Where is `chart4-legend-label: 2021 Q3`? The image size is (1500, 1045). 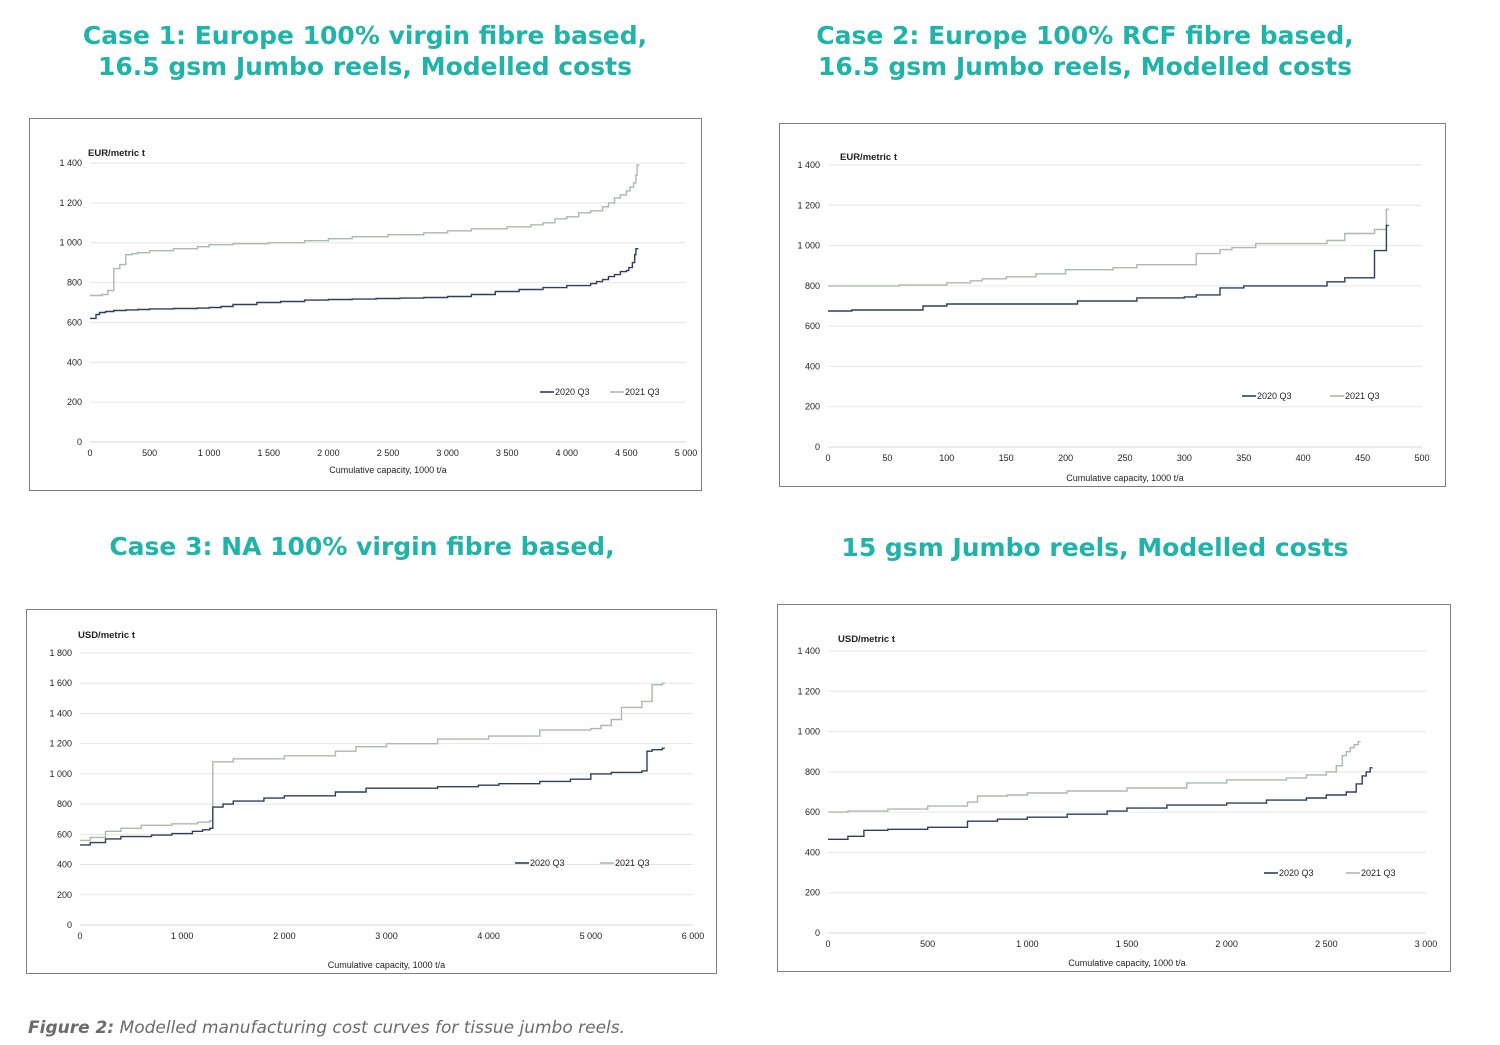 chart4-legend-label: 2021 Q3 is located at coordinates (1378, 873).